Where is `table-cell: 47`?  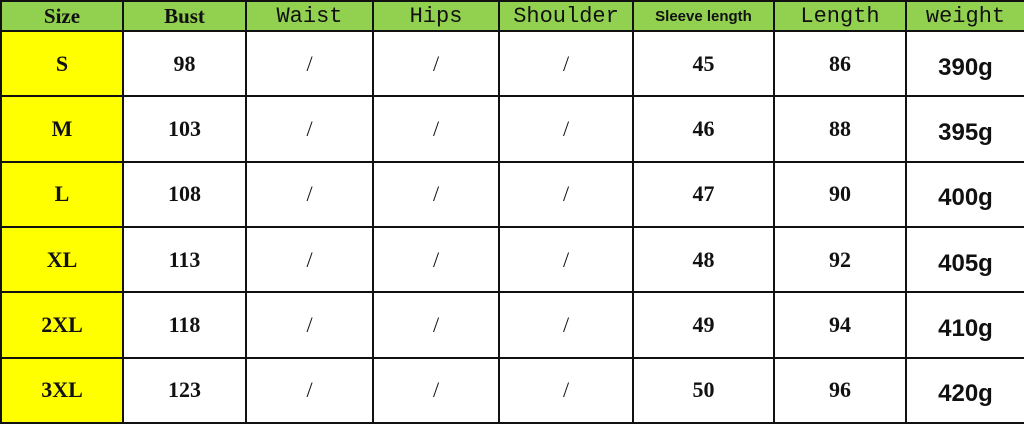 table-cell: 47 is located at coordinates (703, 194).